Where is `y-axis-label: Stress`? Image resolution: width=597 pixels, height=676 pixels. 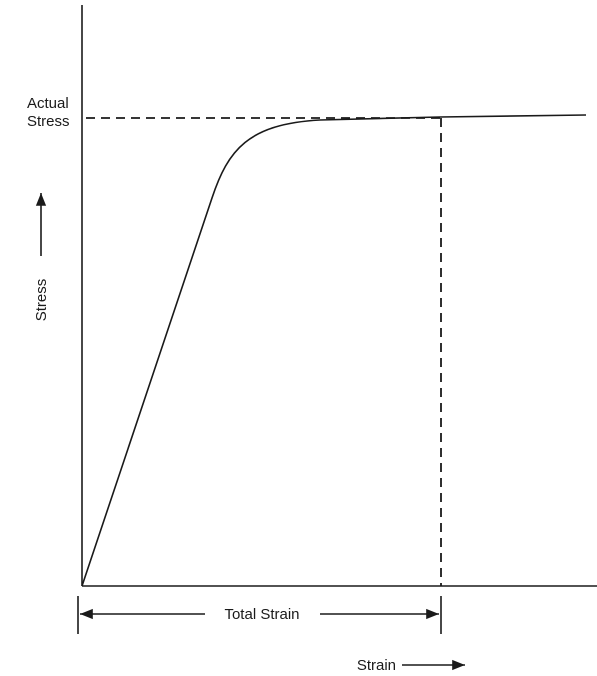 y-axis-label: Stress is located at coordinates (41, 300).